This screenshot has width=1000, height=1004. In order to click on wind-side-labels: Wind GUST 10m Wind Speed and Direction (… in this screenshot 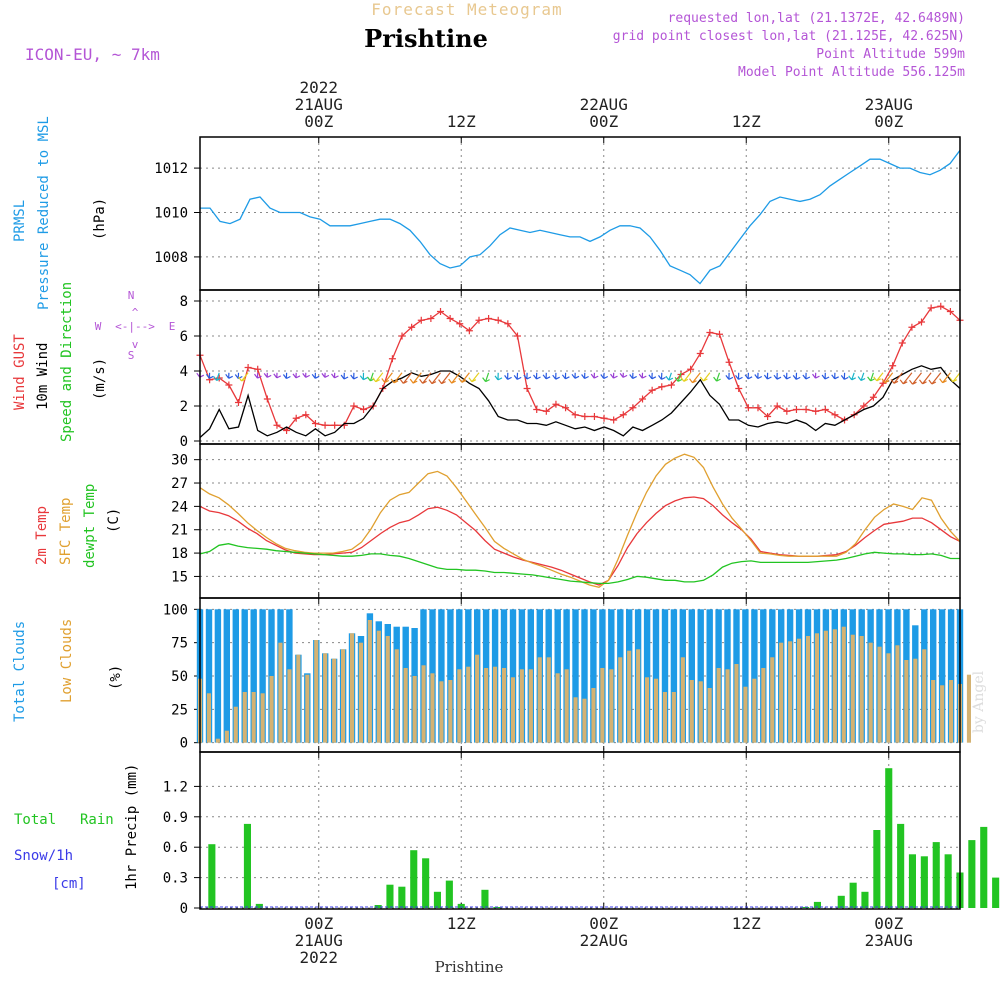, I will do `click(93, 362)`.